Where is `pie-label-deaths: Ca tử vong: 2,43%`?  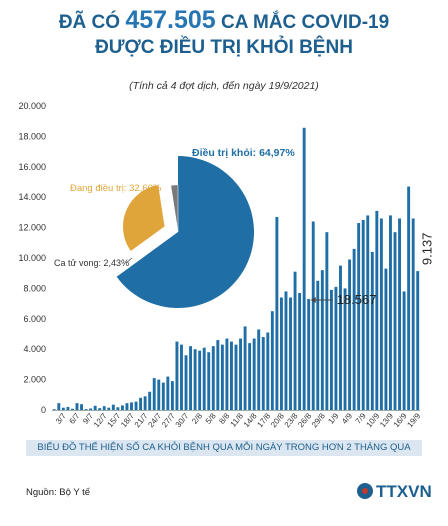 pie-label-deaths: Ca tử vong: 2,43% is located at coordinates (91, 263).